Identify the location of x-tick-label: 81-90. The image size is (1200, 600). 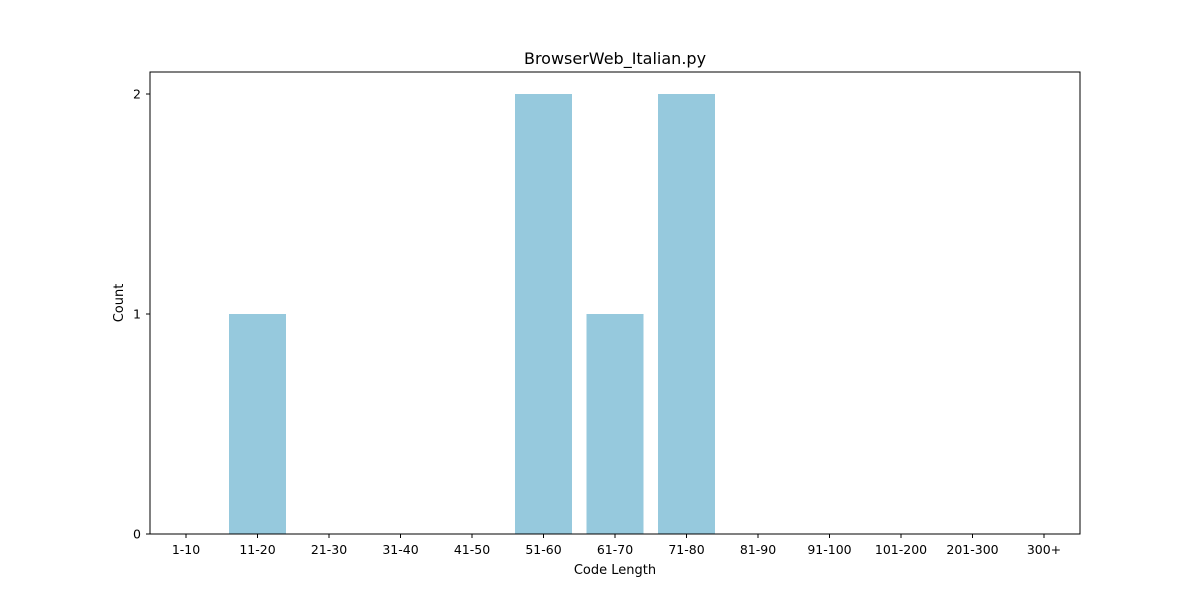
(758, 549).